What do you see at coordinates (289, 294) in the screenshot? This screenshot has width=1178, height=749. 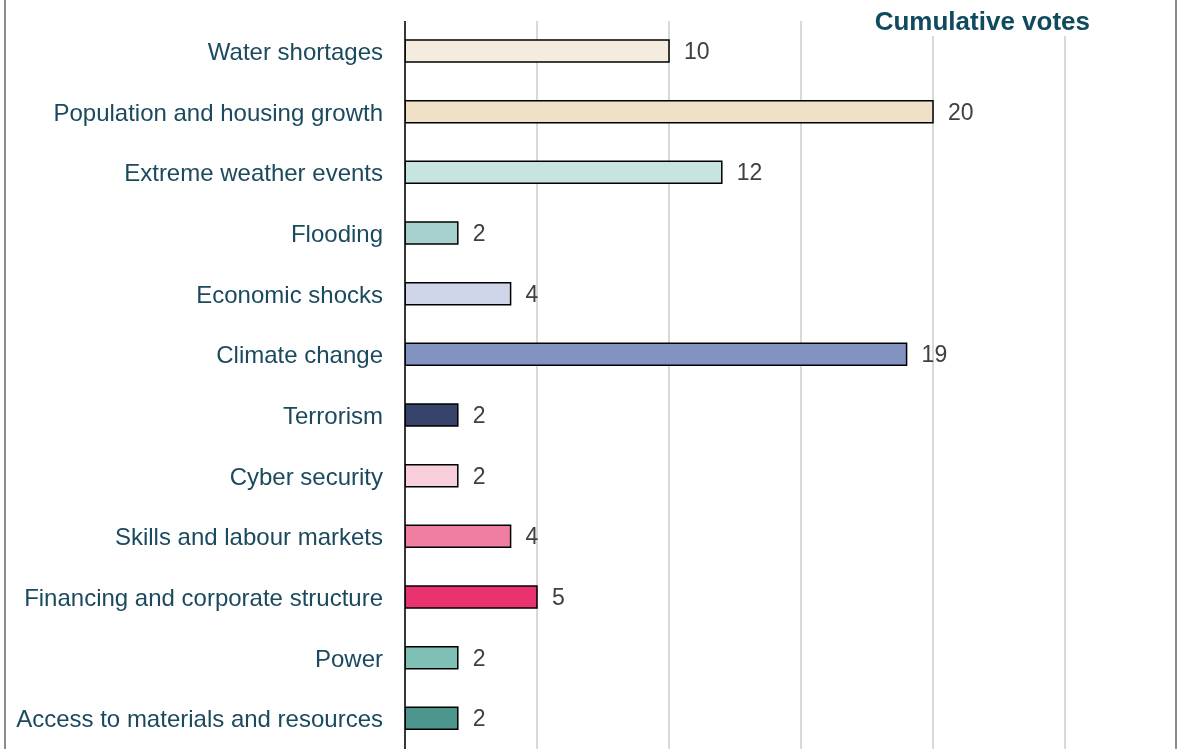 I see `y-tick-label: Economic shocks` at bounding box center [289, 294].